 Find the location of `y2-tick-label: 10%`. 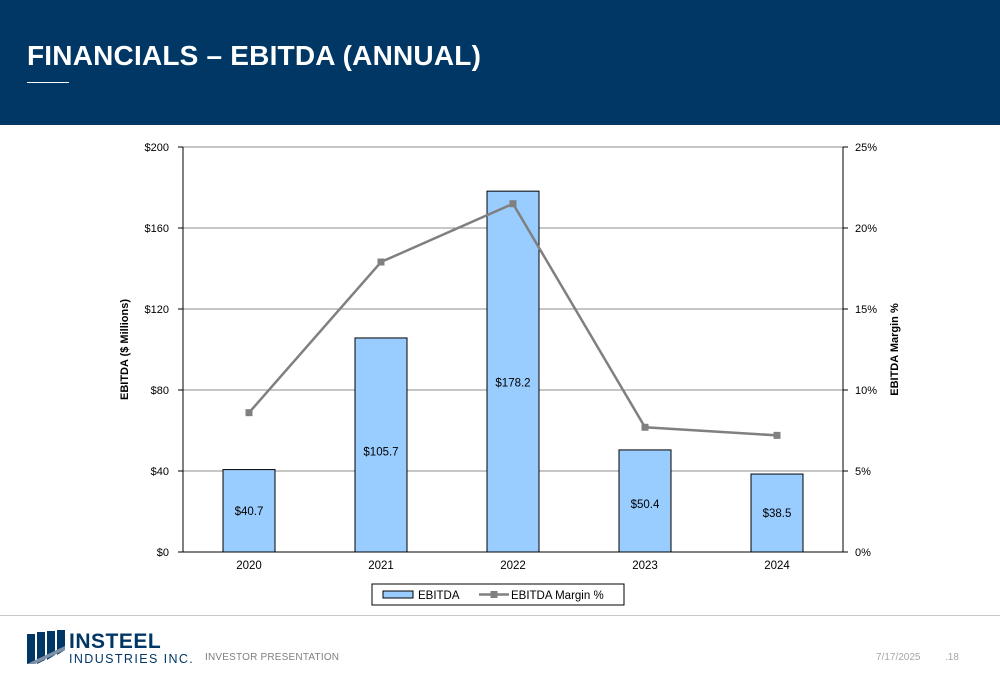

y2-tick-label: 10% is located at coordinates (866, 391).